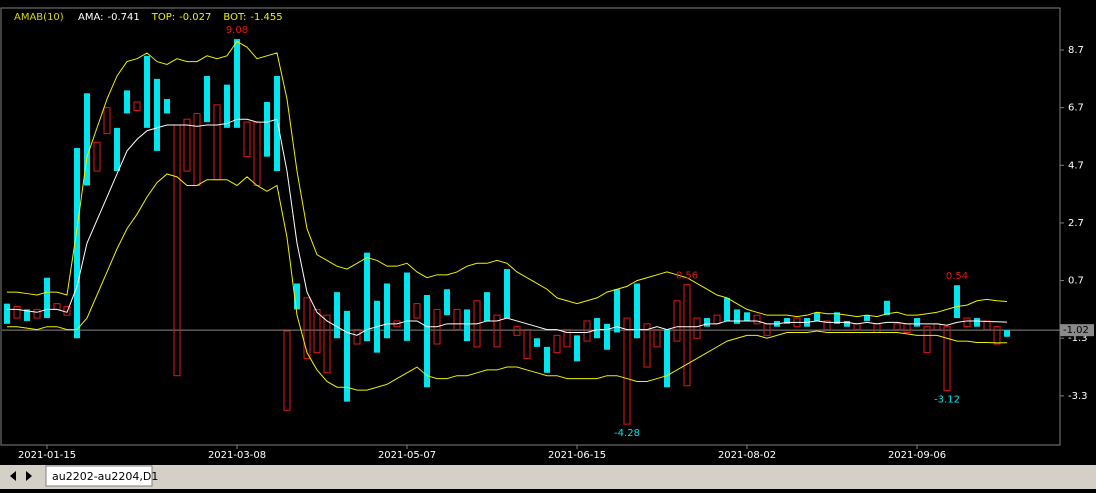  Describe the element at coordinates (627, 433) in the screenshot. I see `extreme-label: -4.28` at that location.